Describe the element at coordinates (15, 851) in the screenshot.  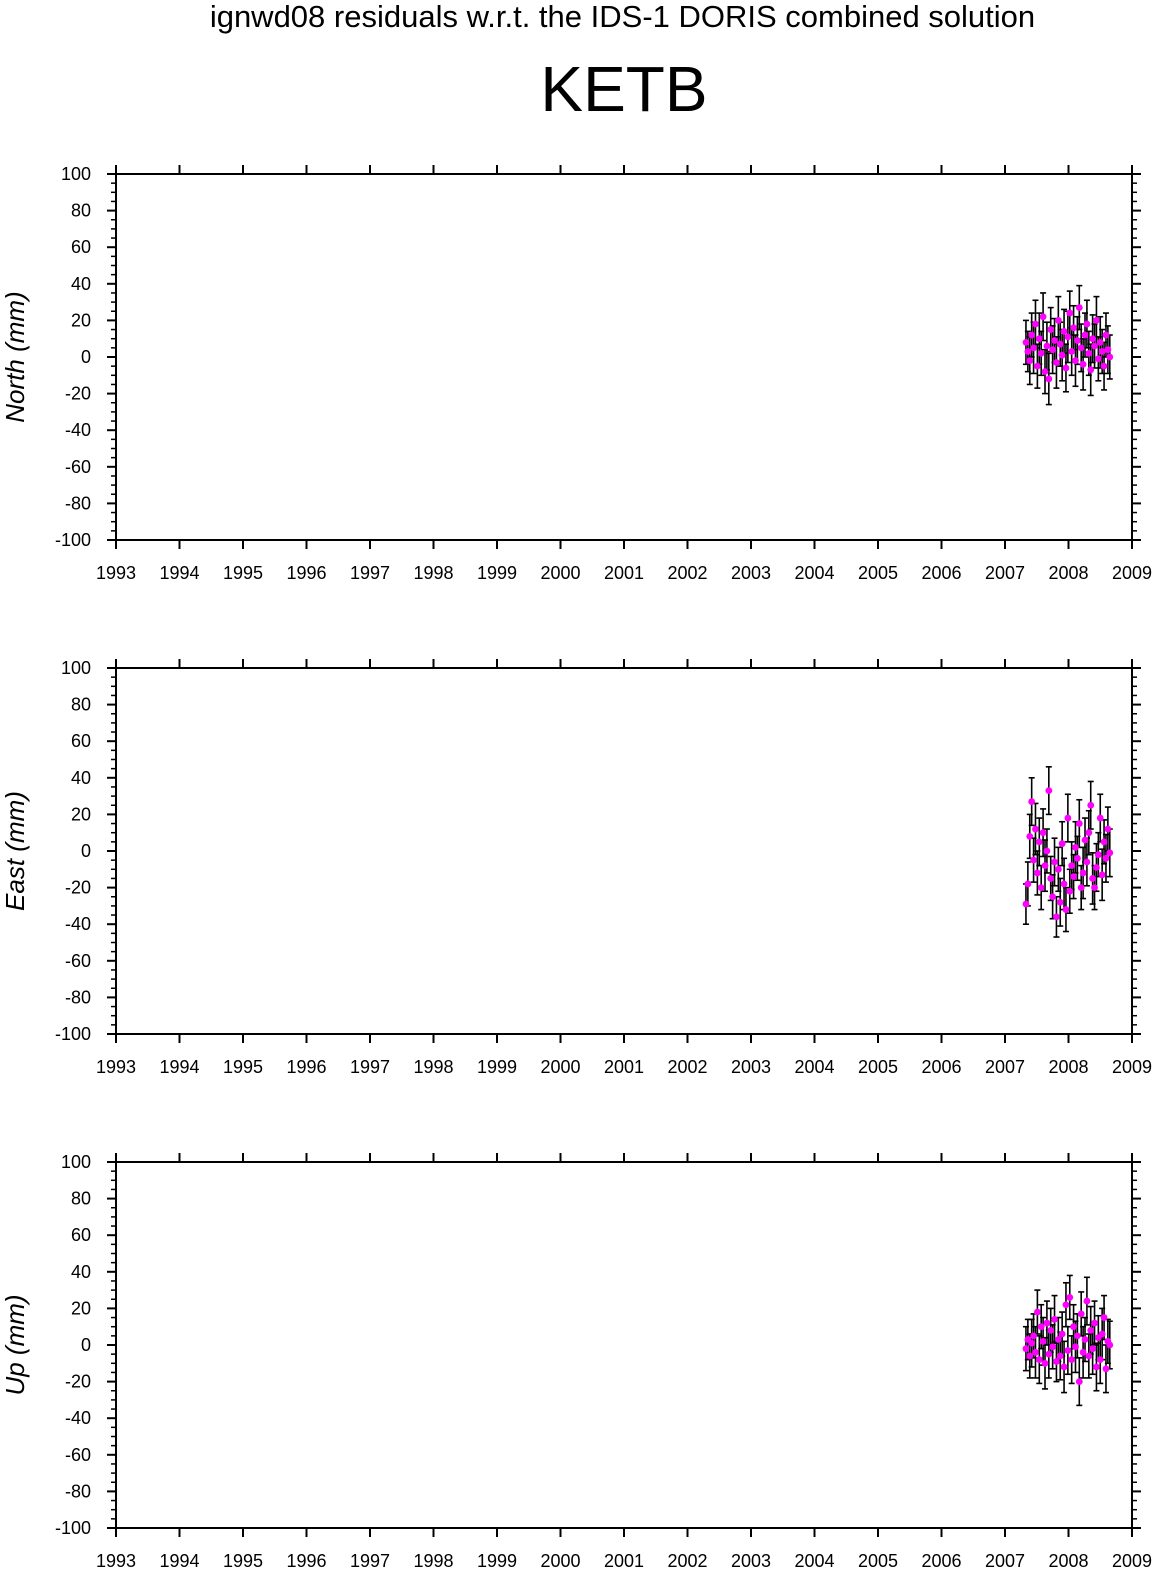
I see `east-axis-title: East (mm)` at that location.